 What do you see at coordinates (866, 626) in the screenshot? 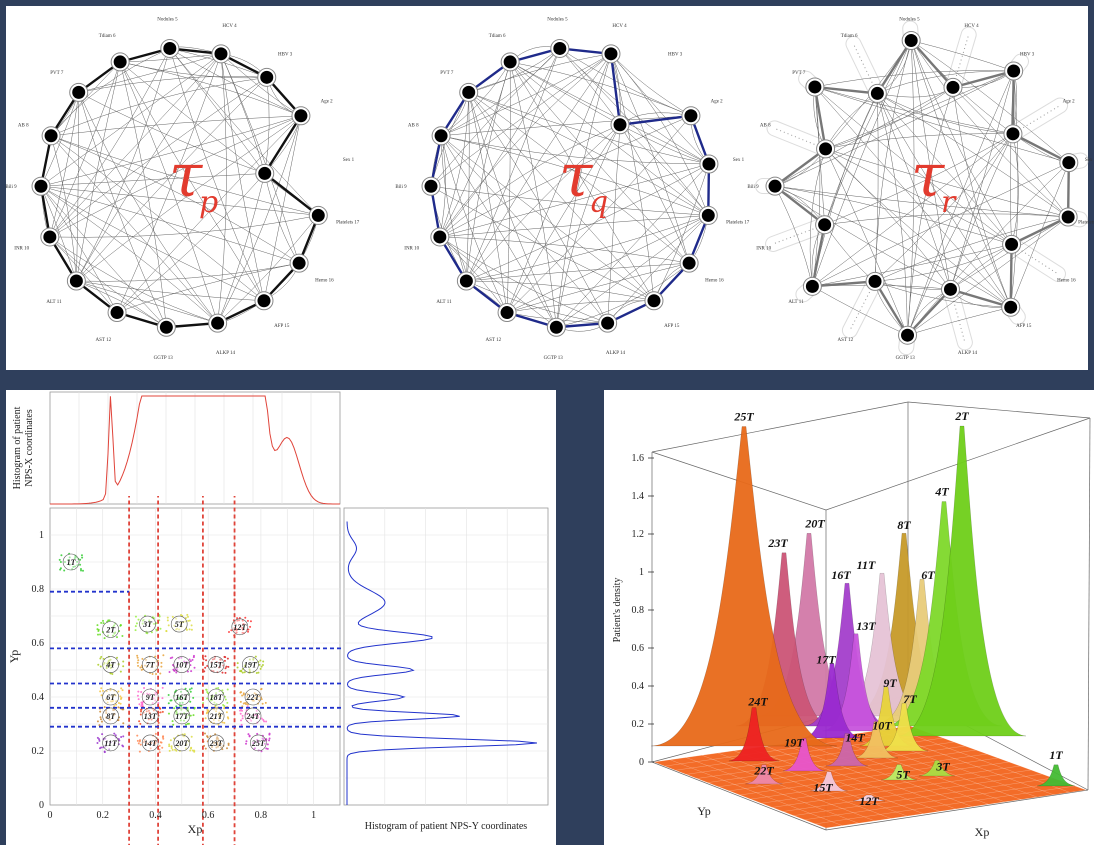
I see `peak-label-13T: 13T` at bounding box center [866, 626].